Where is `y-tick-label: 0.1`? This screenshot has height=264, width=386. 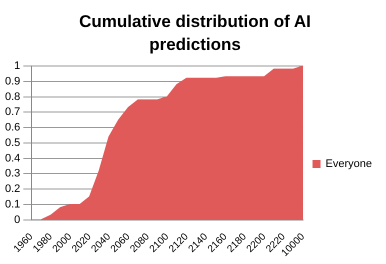
y-tick-label: 0.1 is located at coordinates (12, 204).